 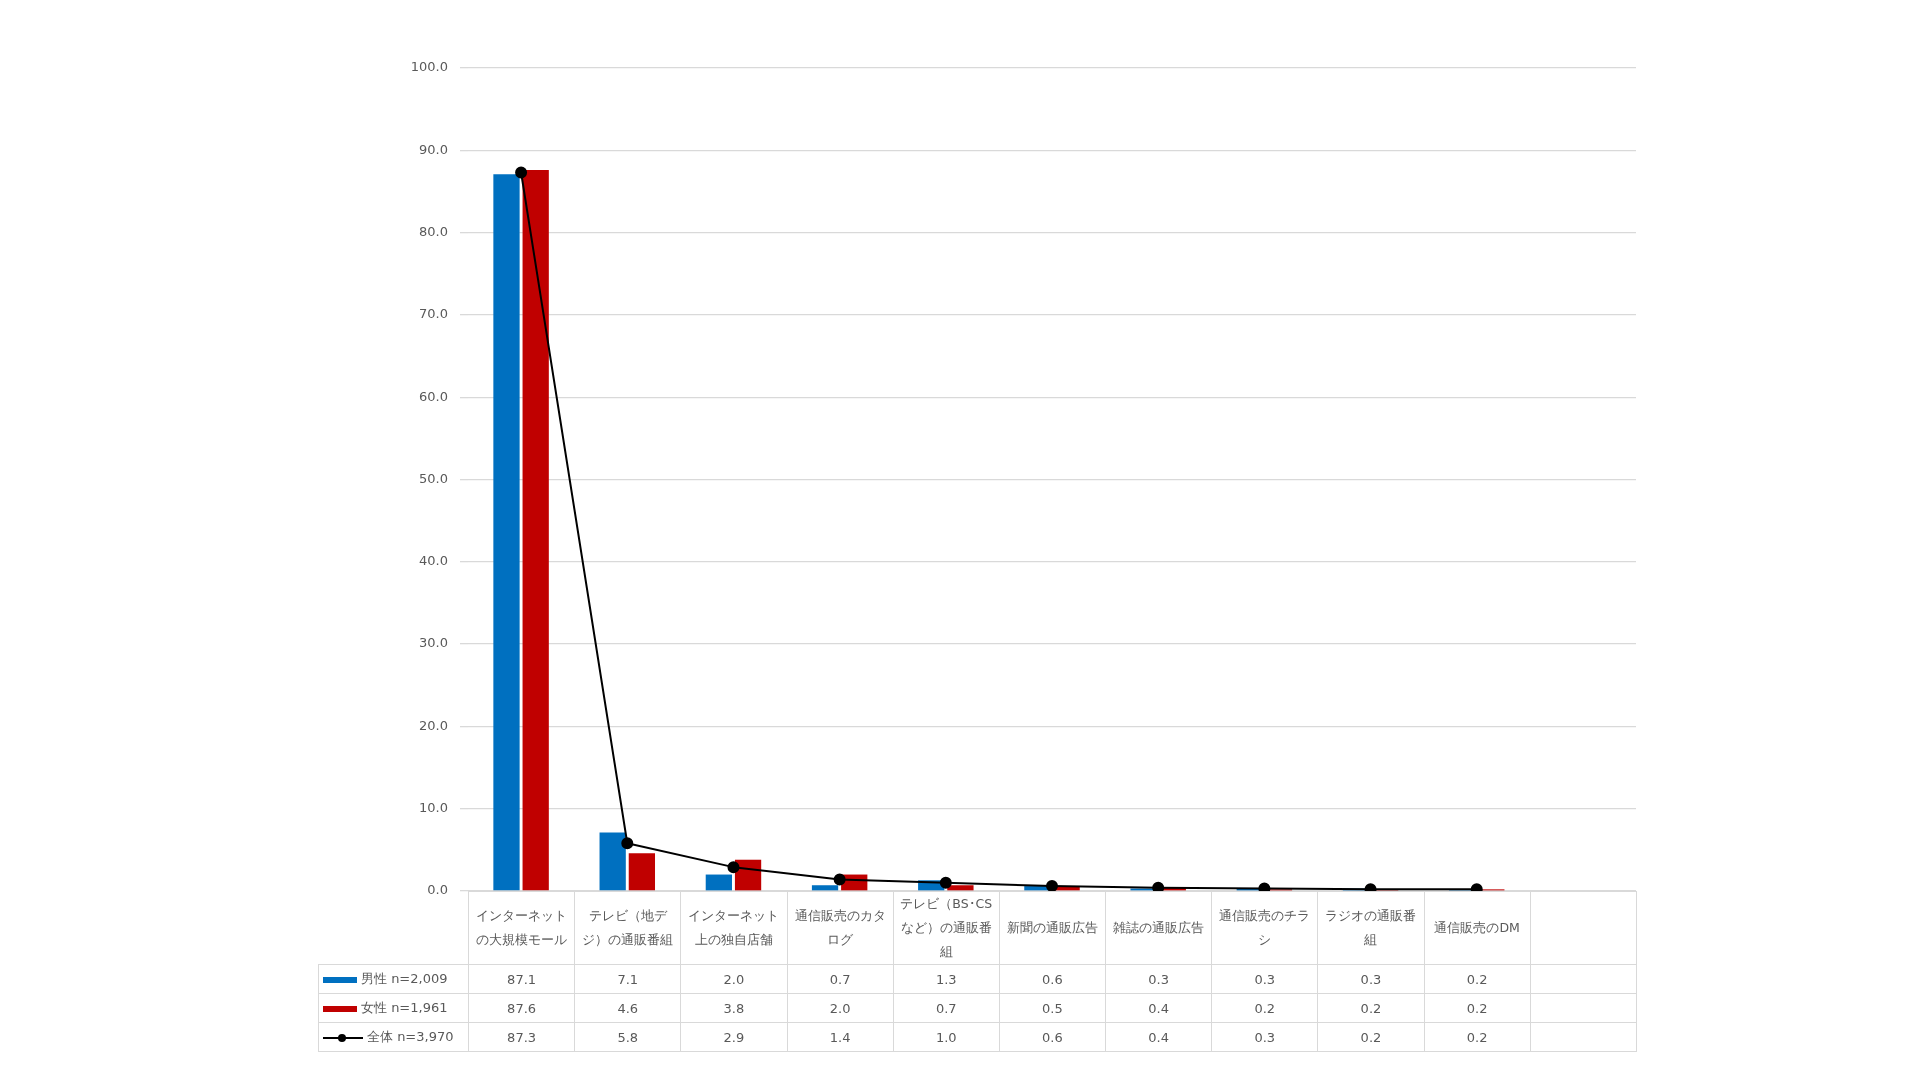 What do you see at coordinates (433, 478) in the screenshot?
I see `y-tick-label: 50.0` at bounding box center [433, 478].